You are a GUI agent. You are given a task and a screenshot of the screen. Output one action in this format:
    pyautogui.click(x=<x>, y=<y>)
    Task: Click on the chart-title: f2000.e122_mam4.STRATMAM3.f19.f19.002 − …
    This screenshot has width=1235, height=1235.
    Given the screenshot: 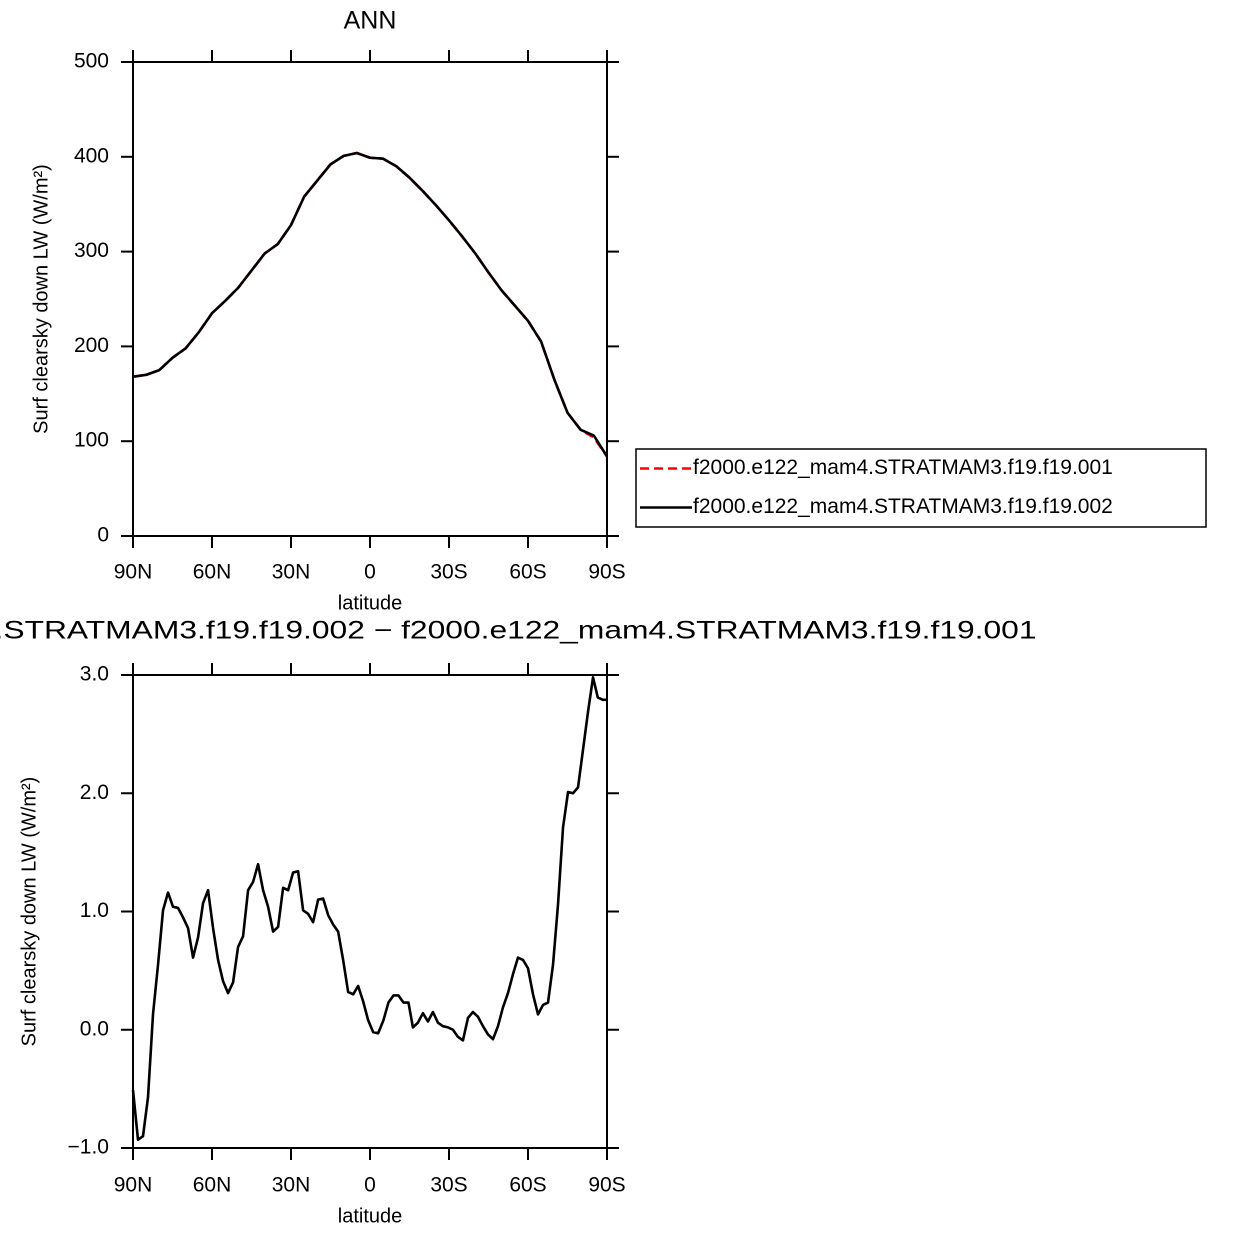 What is the action you would take?
    pyautogui.click(x=518, y=631)
    